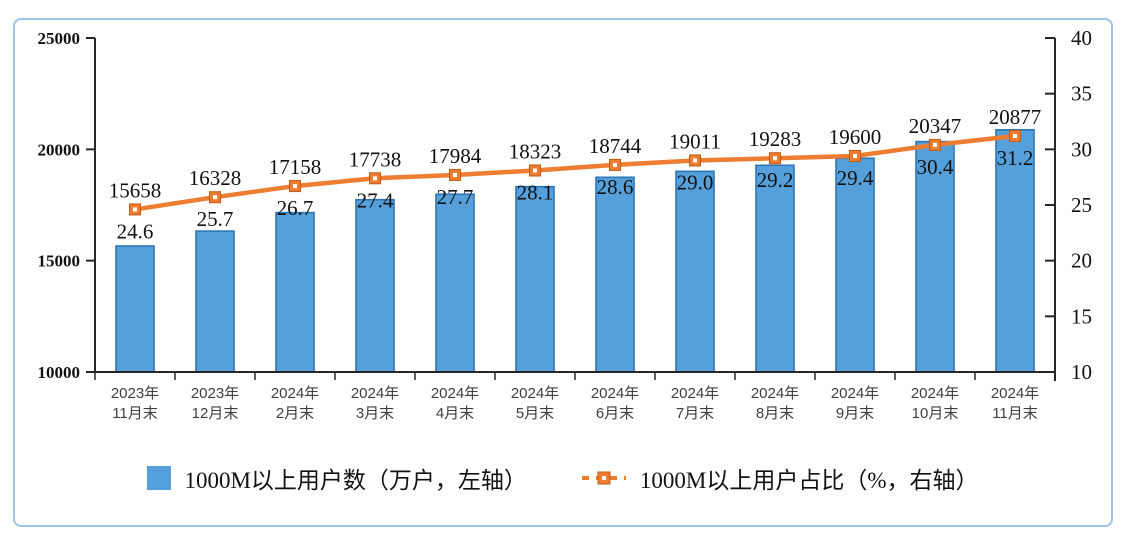 The width and height of the screenshot is (1137, 545). What do you see at coordinates (1081, 94) in the screenshot?
I see `right-axis-tick-label: 35` at bounding box center [1081, 94].